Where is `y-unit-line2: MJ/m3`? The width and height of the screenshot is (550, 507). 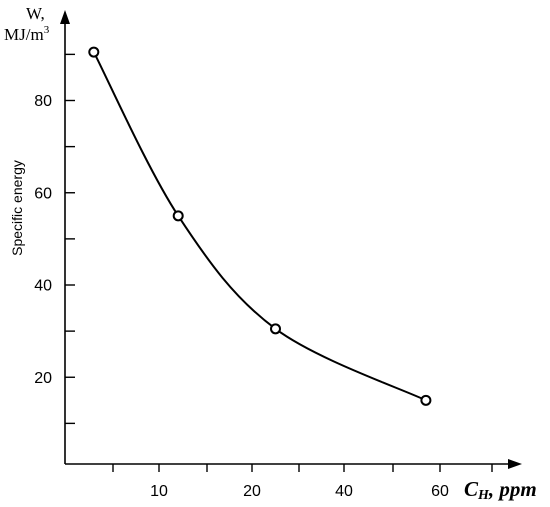
y-unit-line2: MJ/m3 is located at coordinates (27, 34).